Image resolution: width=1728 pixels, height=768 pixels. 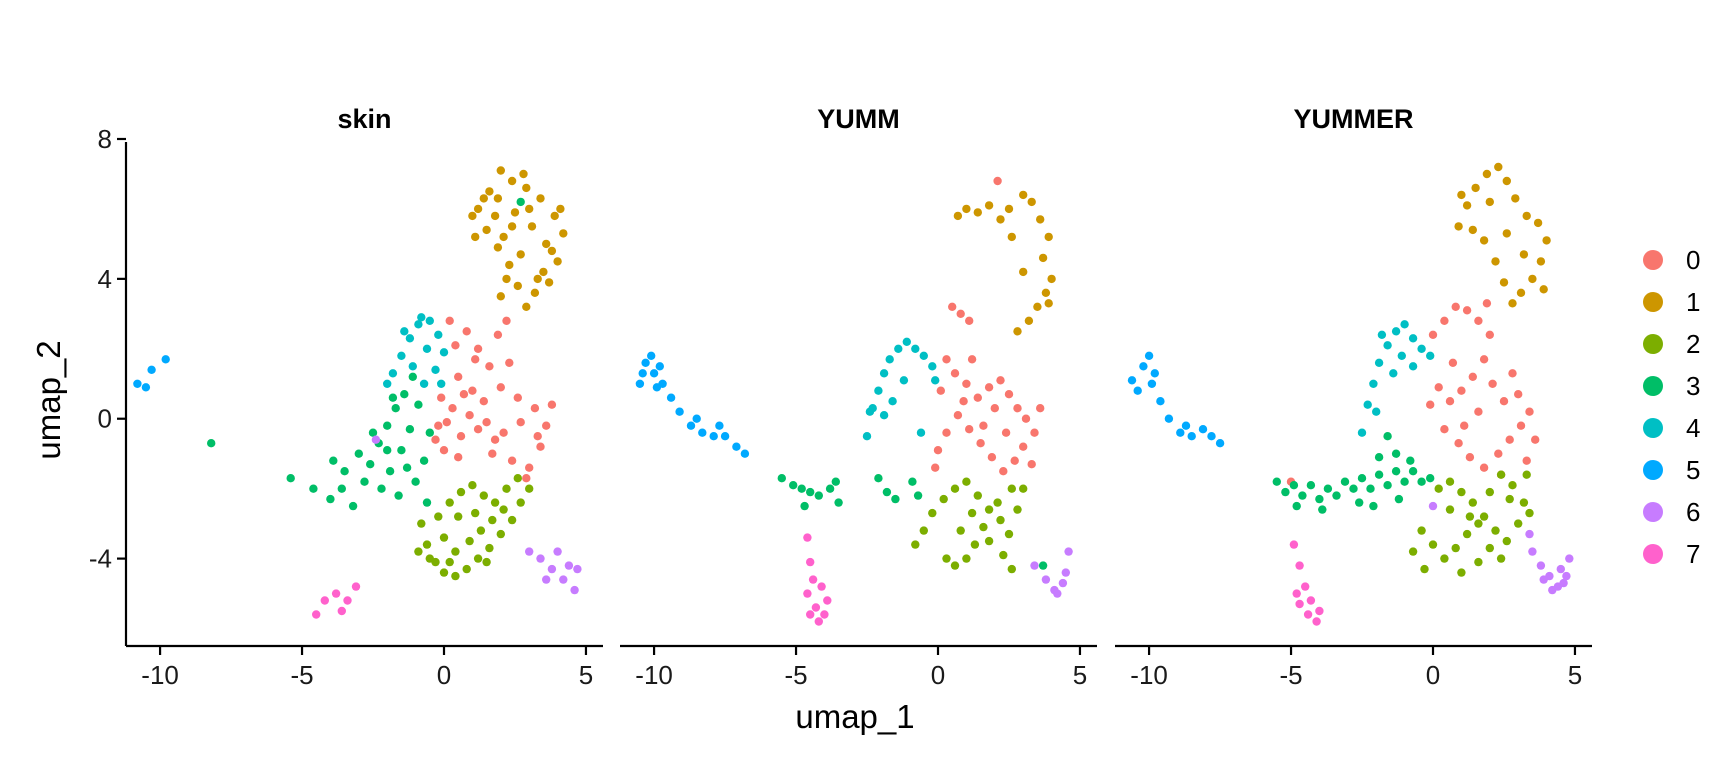 I want to click on y-tick-label: 0, so click(x=105, y=419).